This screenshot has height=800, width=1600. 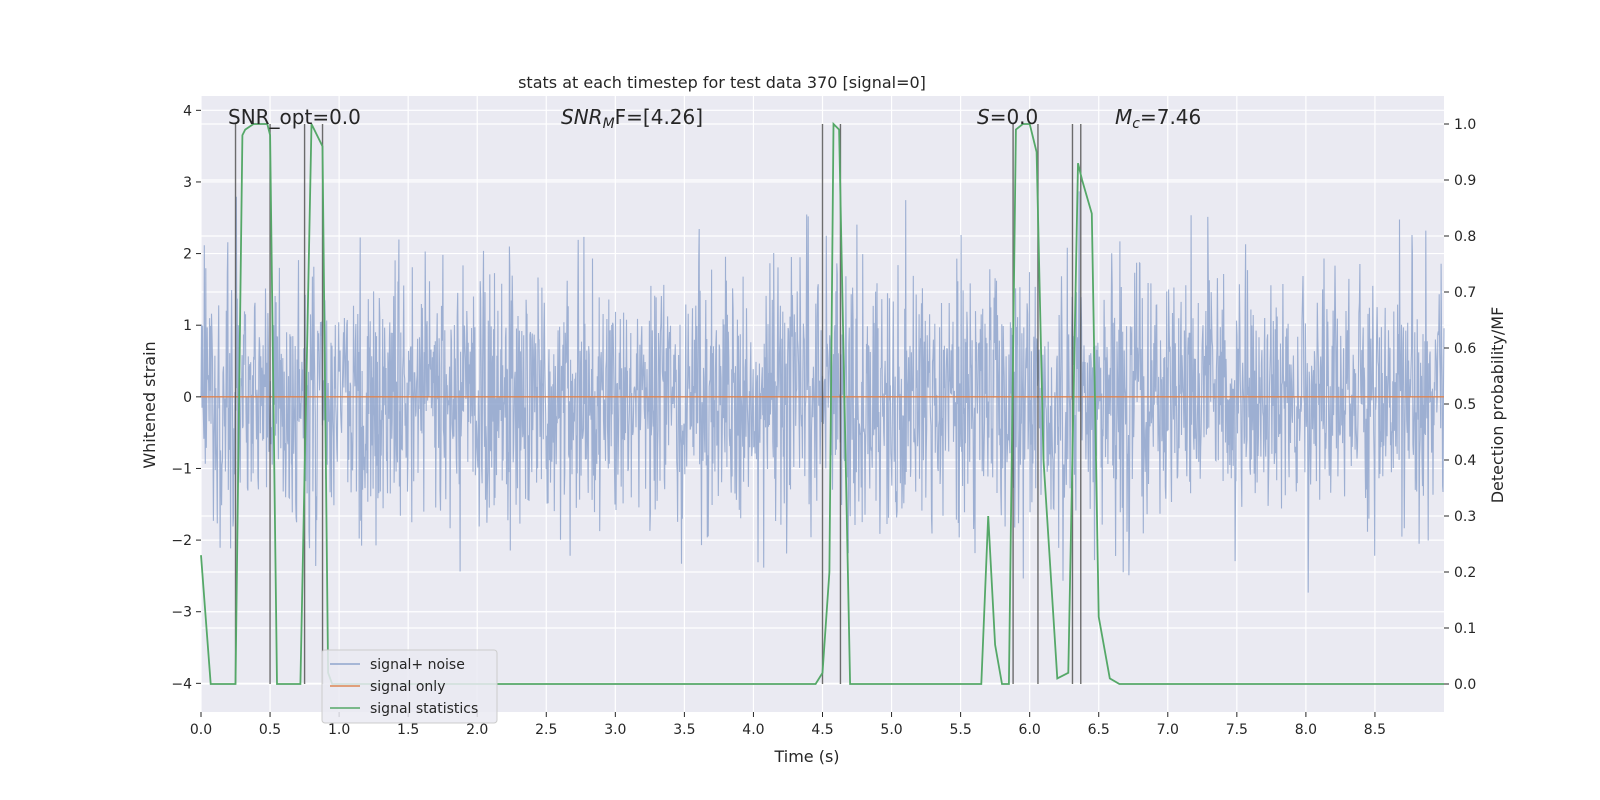 I want to click on x-tick-label: 1.5, so click(x=408, y=730).